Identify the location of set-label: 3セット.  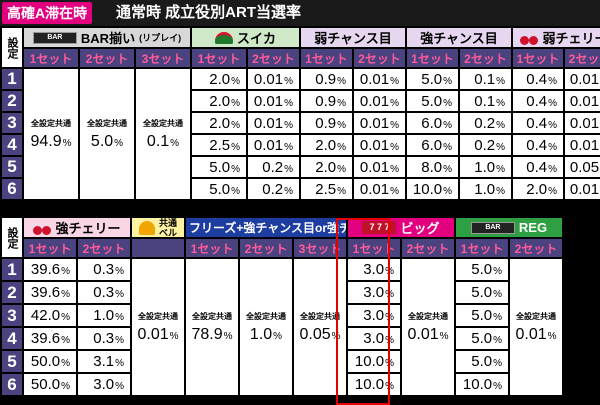
(163, 58).